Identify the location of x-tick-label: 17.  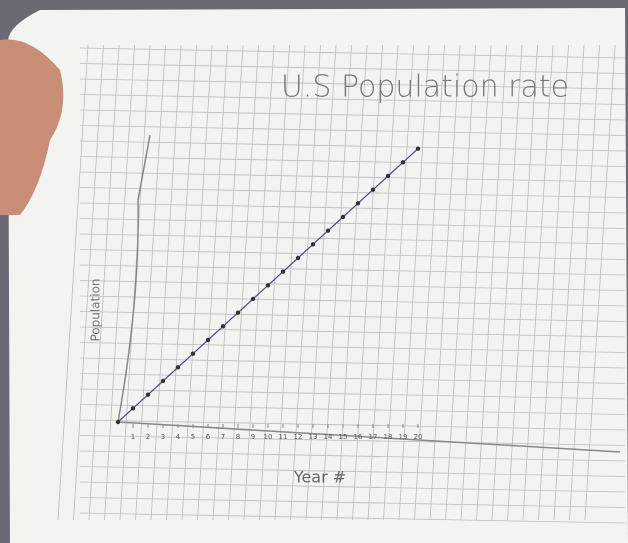
(373, 437).